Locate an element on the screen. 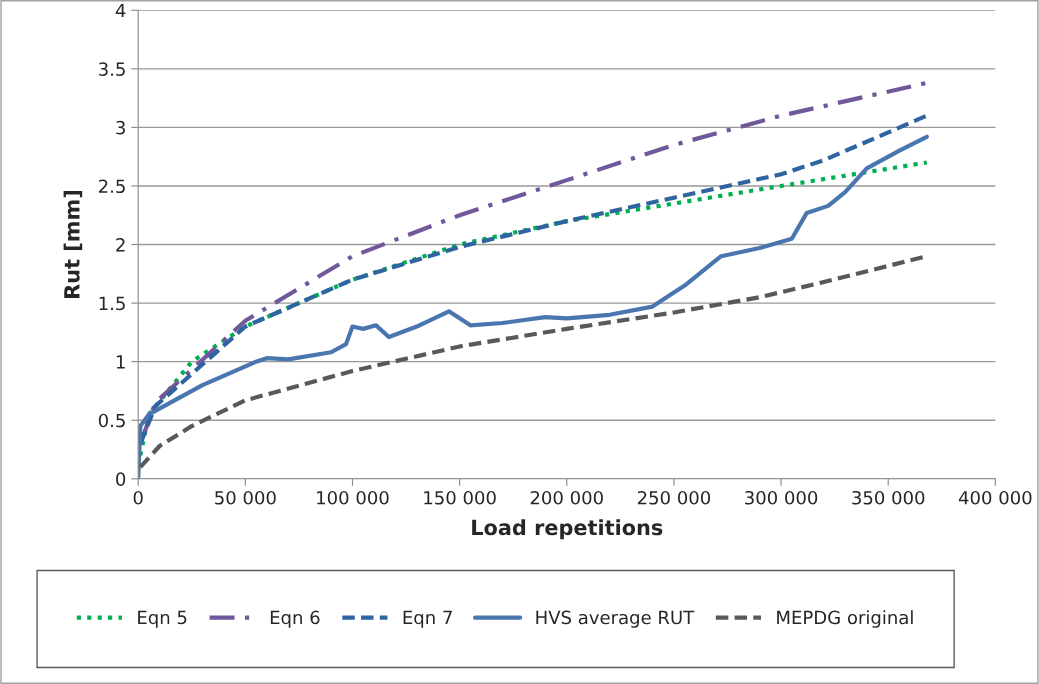  y-tick-label: 2.5 is located at coordinates (111, 186).